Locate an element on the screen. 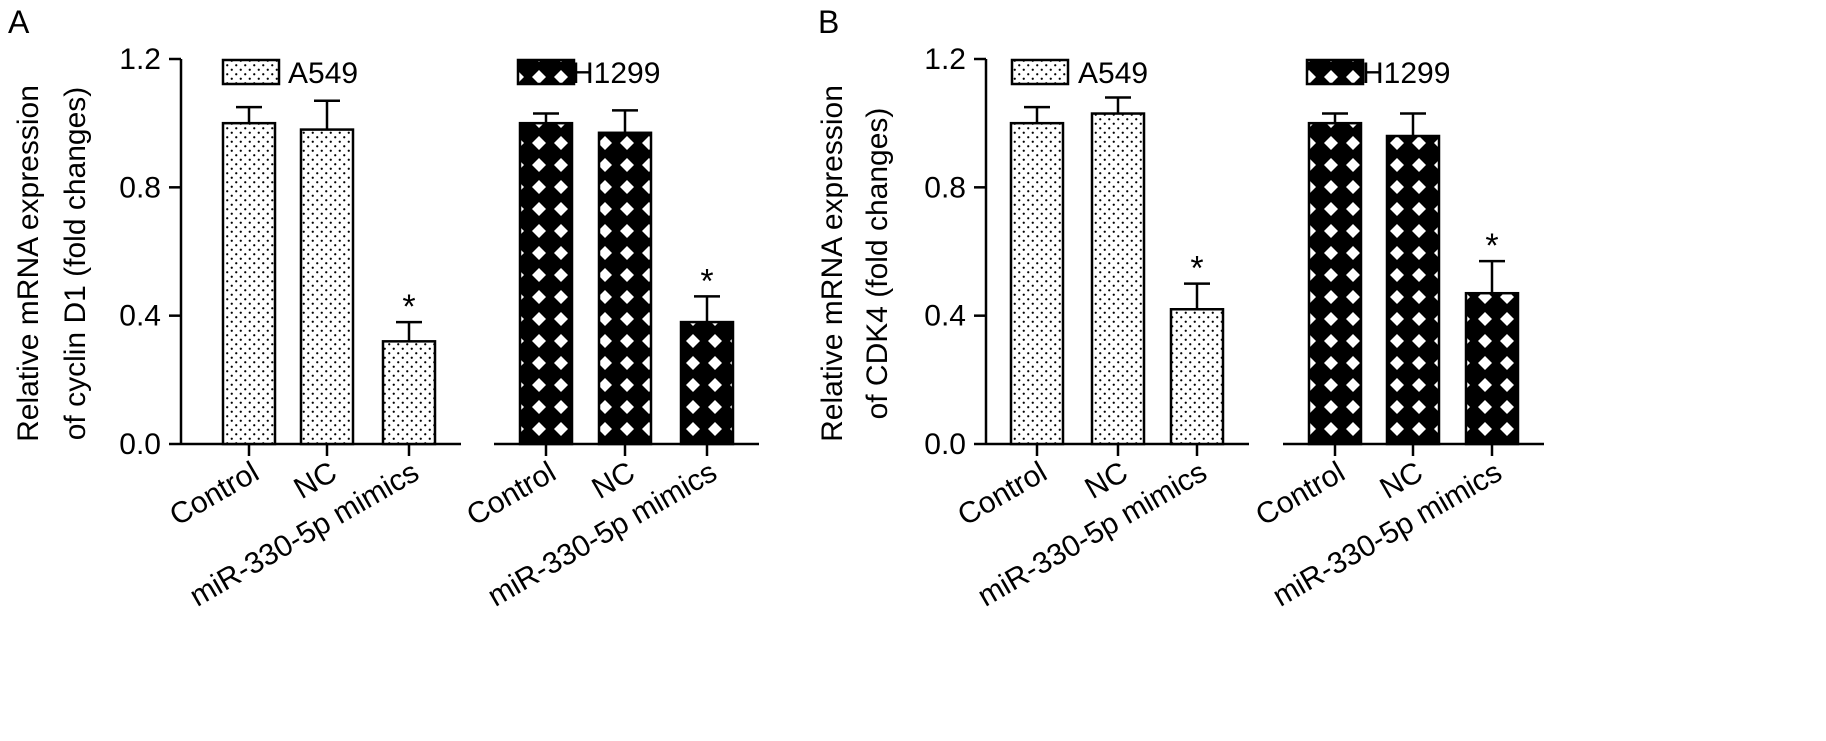 The height and width of the screenshot is (741, 1826). y-axis-title-line2: of cyclin D1 (fold changes) is located at coordinates (75, 264).